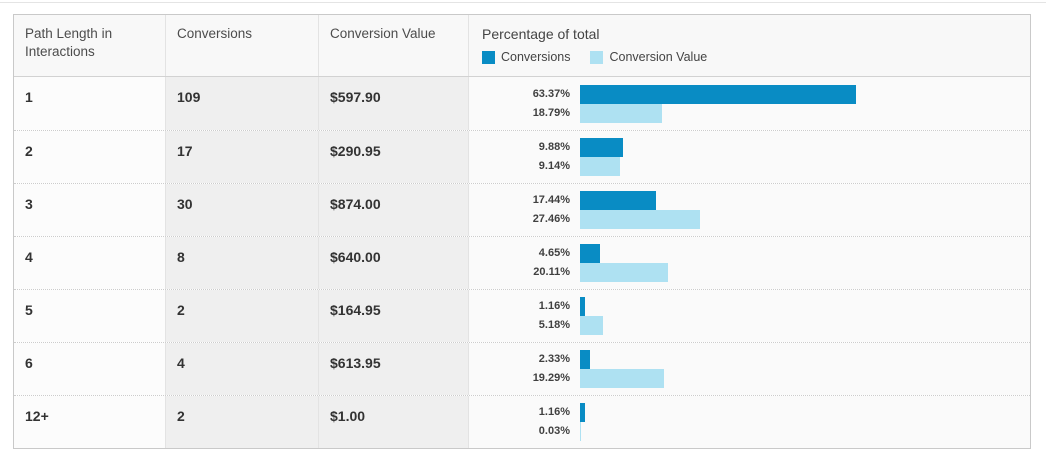 The image size is (1046, 463). I want to click on conversions-pct-label: 4.65%, so click(554, 253).